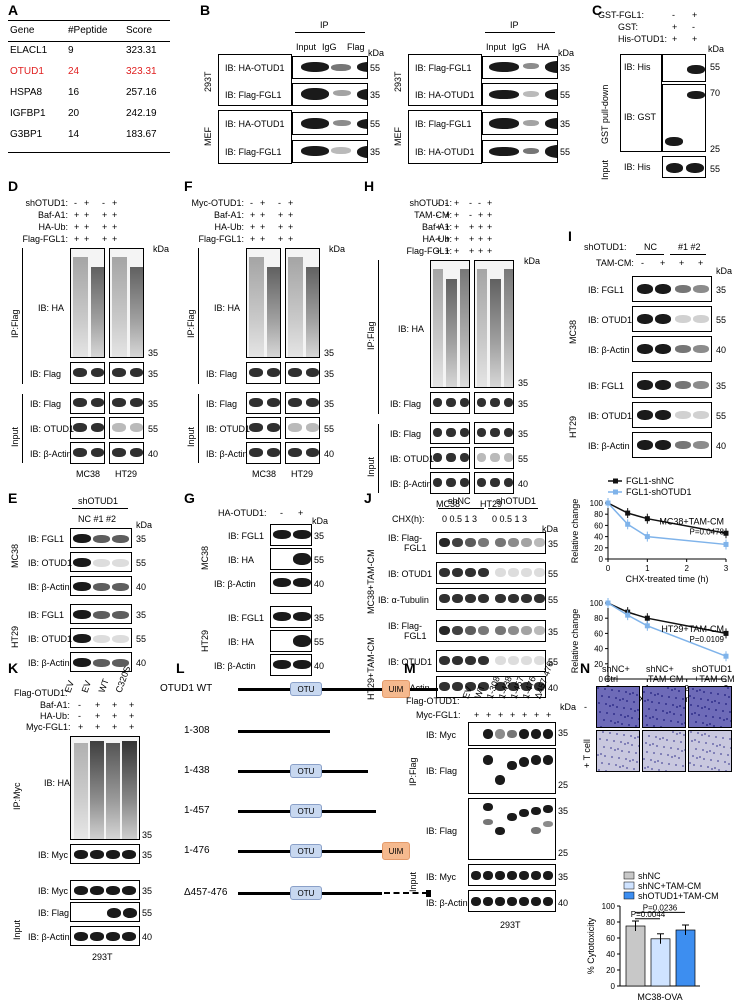 Image resolution: width=744 pixels, height=1007 pixels. Describe the element at coordinates (46, 404) in the screenshot. I see `ib-label: IB: Flag` at that location.